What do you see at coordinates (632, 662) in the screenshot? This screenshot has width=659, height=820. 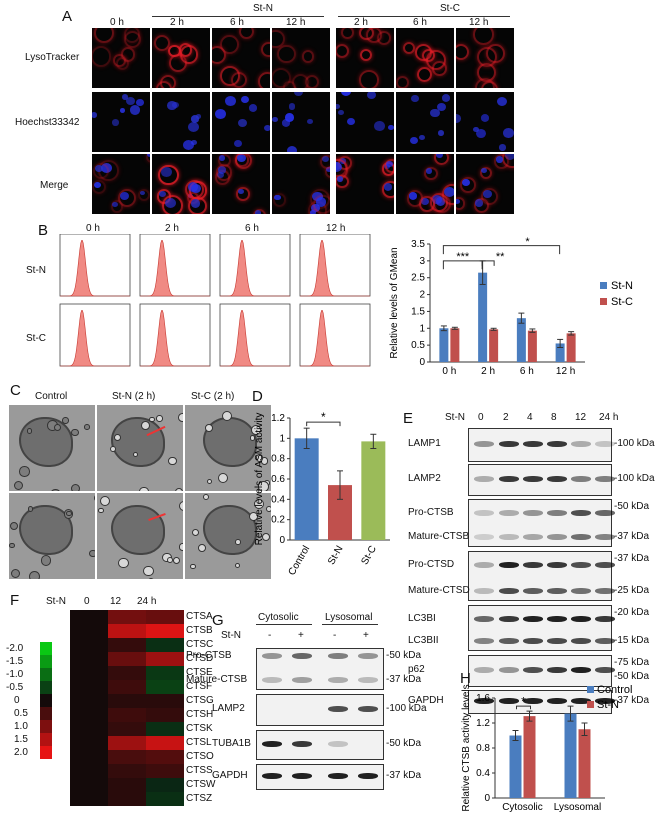 I see `blot-marker-label: -75 kDa` at bounding box center [632, 662].